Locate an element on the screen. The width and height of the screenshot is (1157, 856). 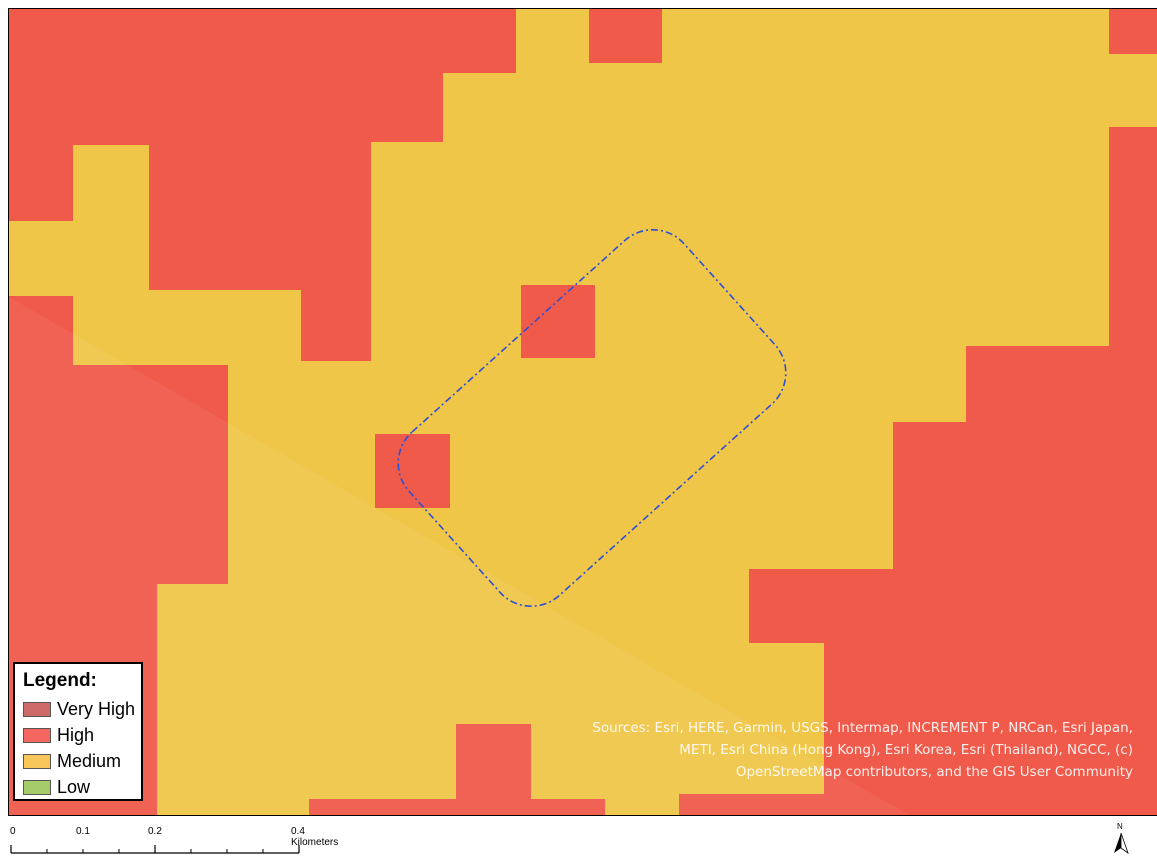
legend-item-medium: Medium is located at coordinates (82, 761).